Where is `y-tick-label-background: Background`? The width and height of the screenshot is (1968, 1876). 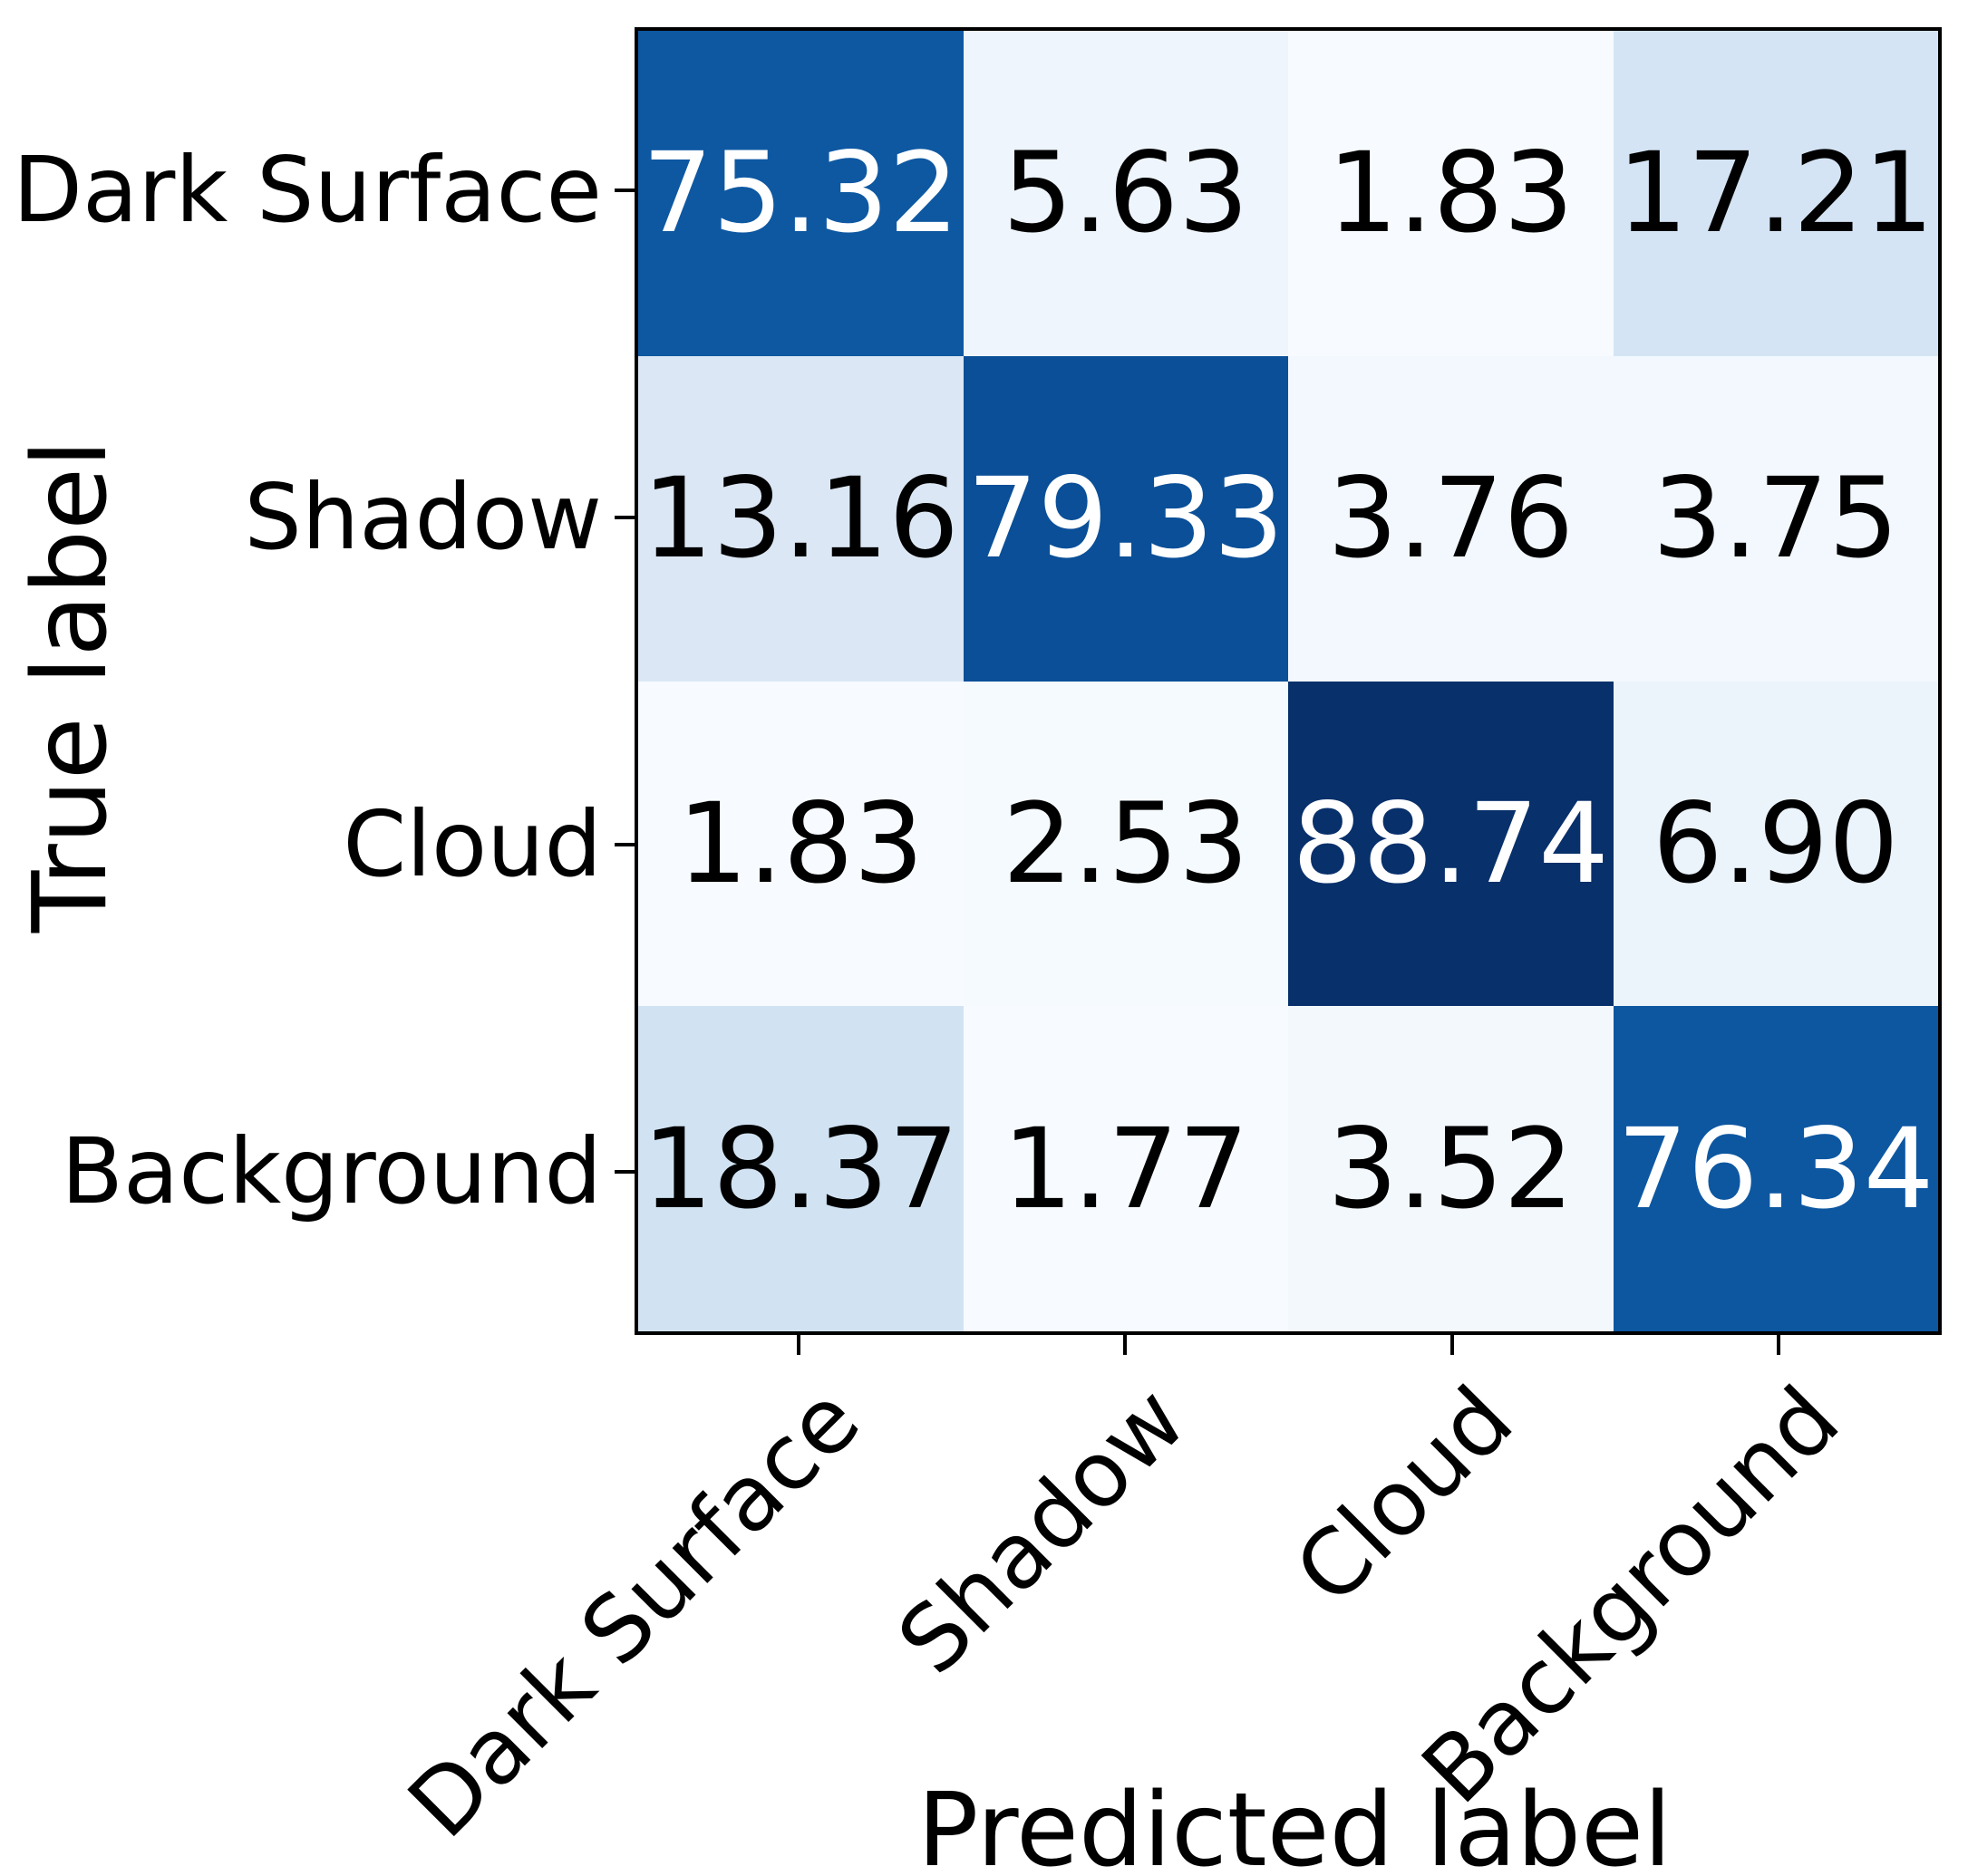 y-tick-label-background: Background is located at coordinates (331, 1171).